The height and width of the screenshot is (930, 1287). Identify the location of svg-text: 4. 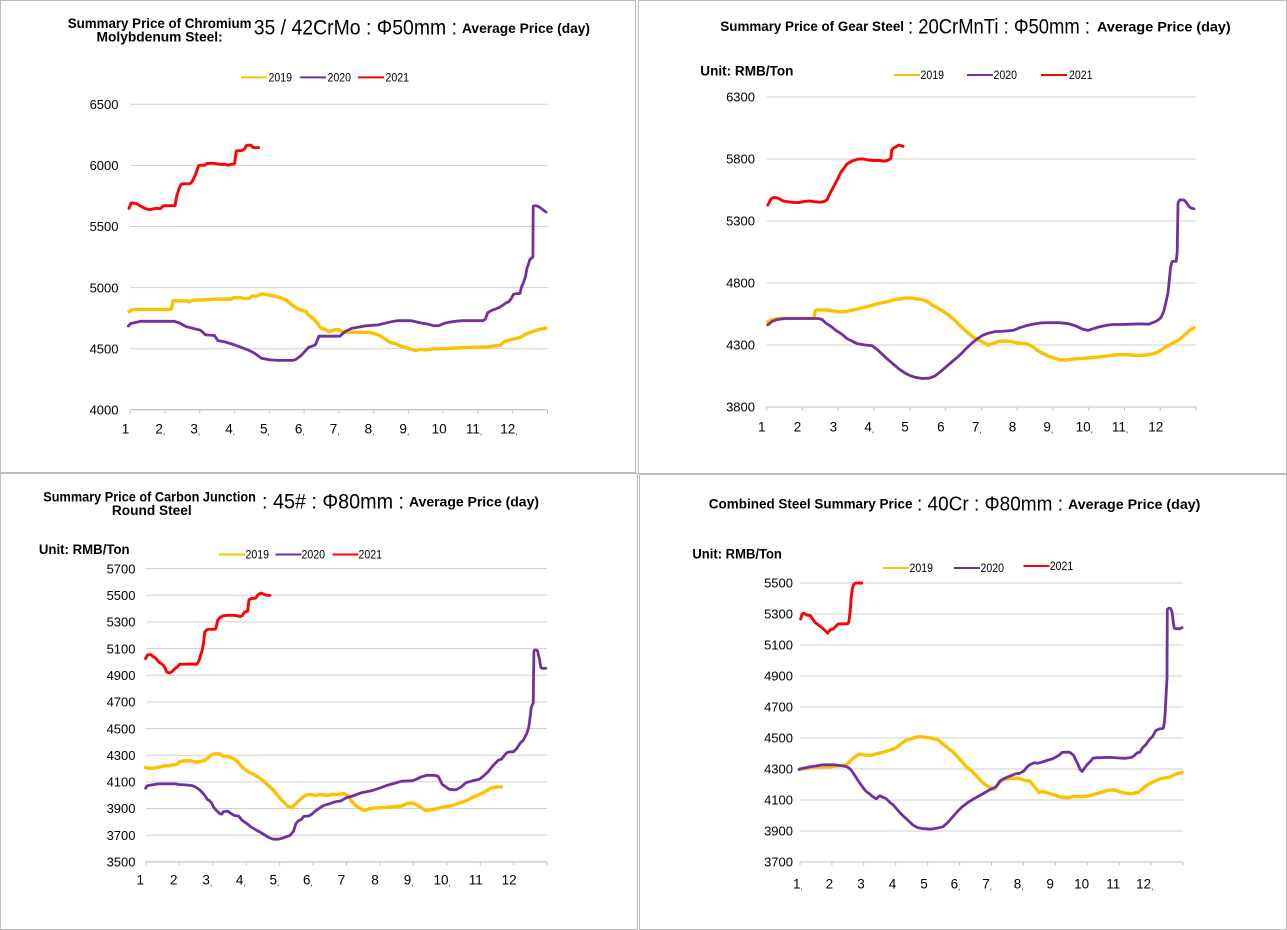
(893, 884).